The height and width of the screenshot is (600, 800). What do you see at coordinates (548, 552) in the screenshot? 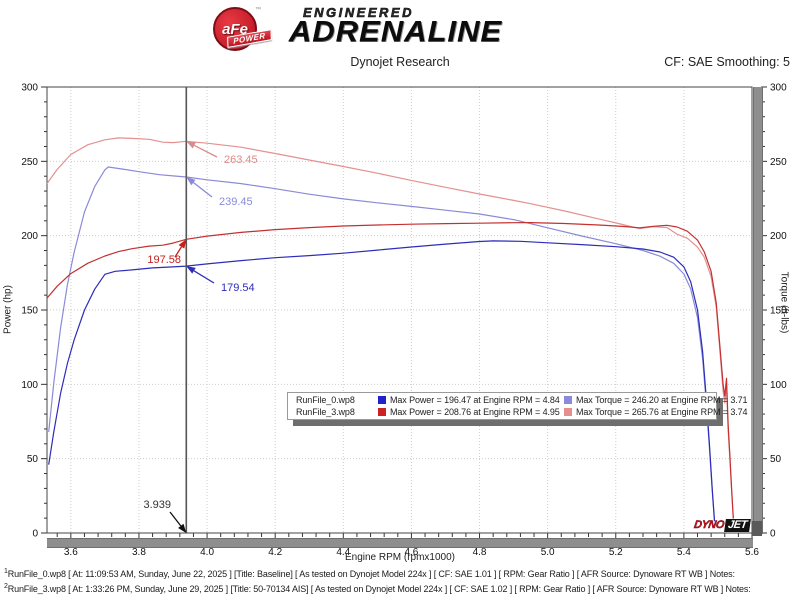
I see `svg-text: 5.0` at bounding box center [548, 552].